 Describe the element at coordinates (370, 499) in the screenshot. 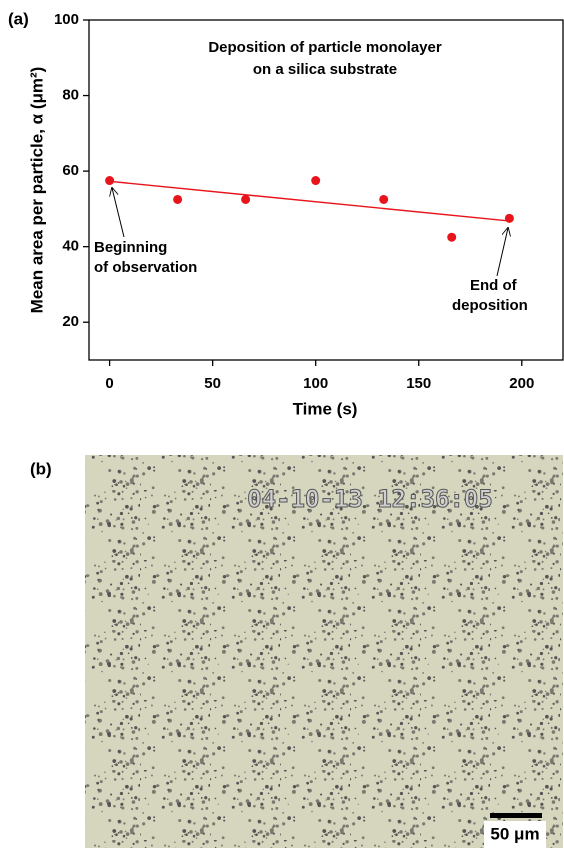

I see `timestamp: 04-10-13 12:36:05` at that location.